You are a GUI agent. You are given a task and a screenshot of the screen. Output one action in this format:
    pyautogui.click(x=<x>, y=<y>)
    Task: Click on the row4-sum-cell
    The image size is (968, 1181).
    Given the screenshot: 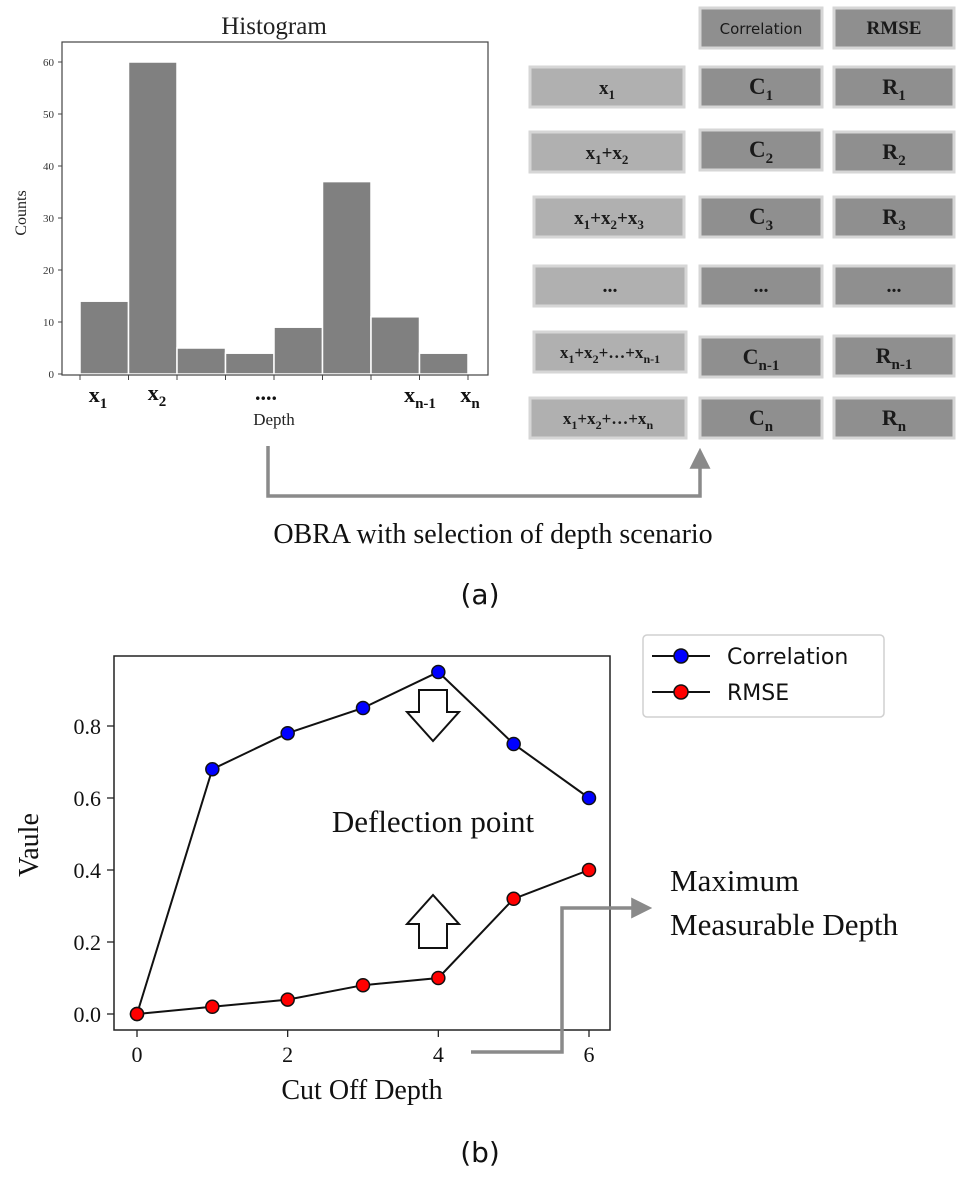 What is the action you would take?
    pyautogui.click(x=610, y=286)
    